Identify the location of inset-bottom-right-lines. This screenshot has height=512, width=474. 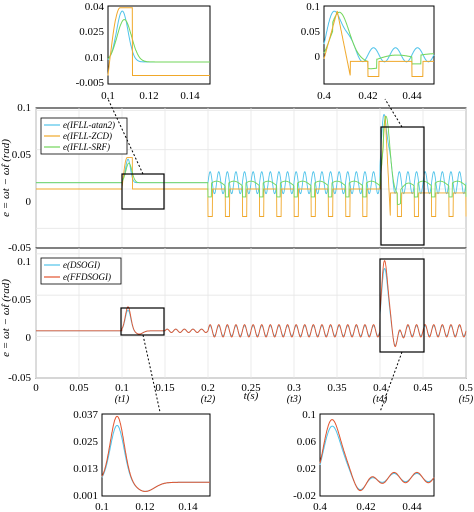
(377, 455).